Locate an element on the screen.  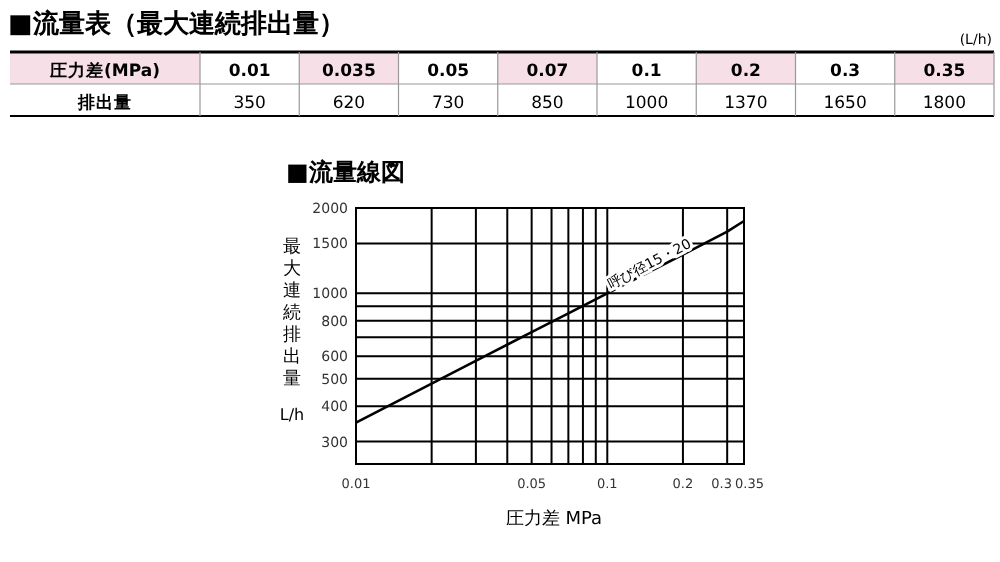
text: 排出量 is located at coordinates (104, 103).